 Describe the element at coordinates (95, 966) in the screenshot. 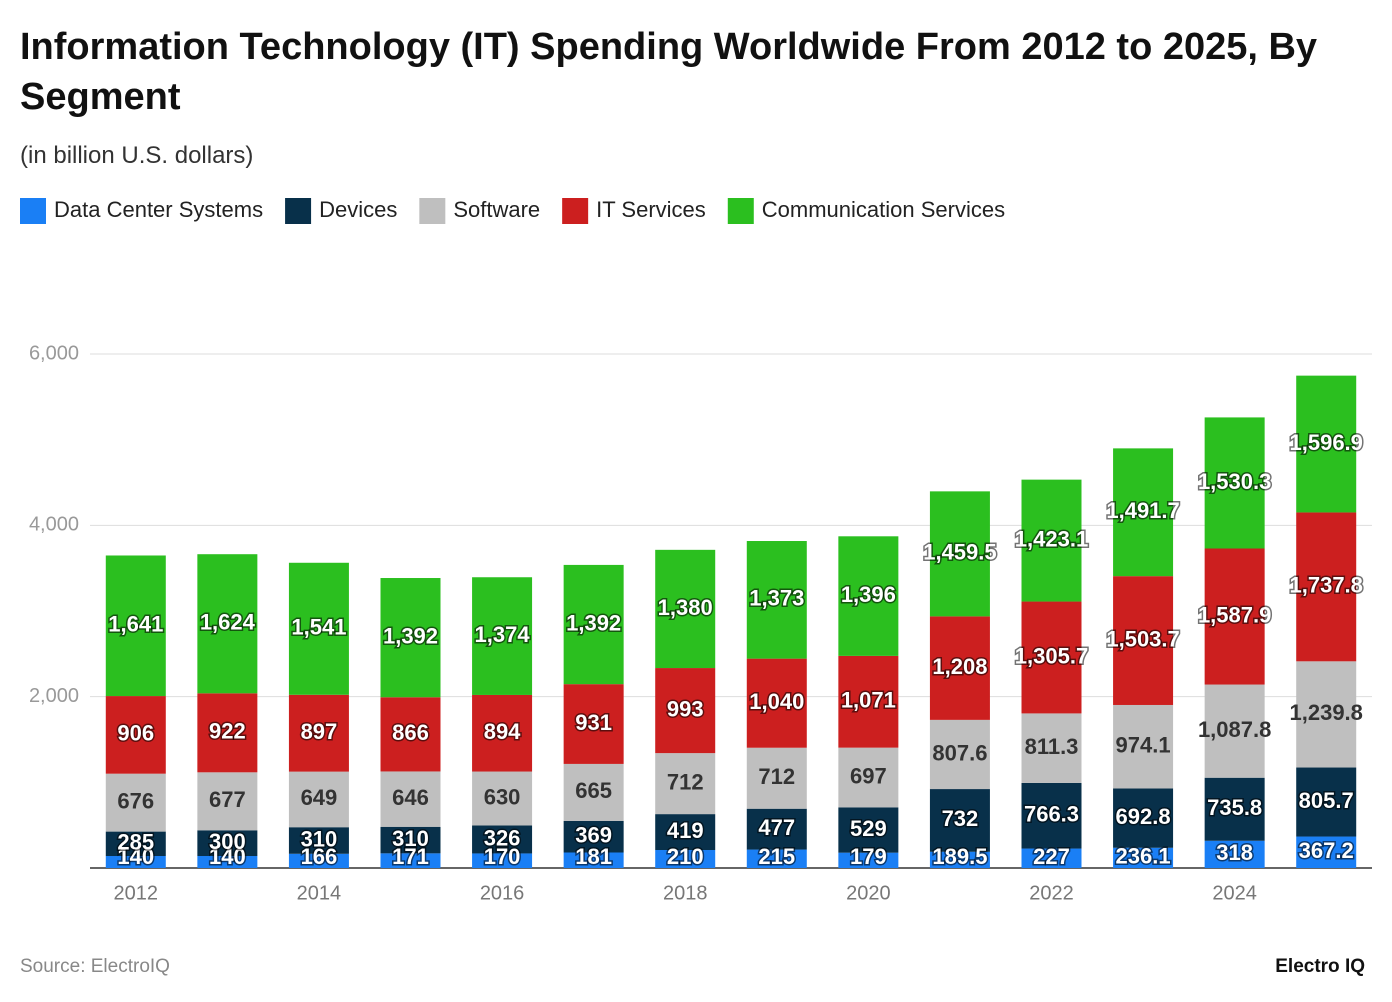

I see `source: Source: ElectroIQ` at that location.